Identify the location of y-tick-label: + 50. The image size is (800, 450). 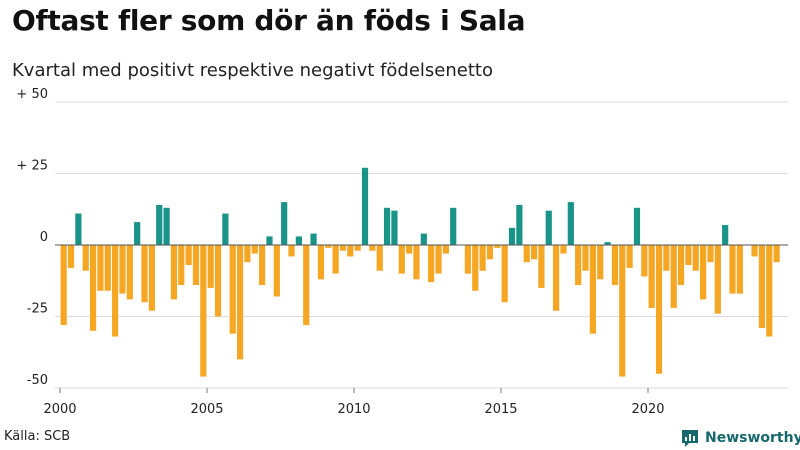
(32, 94).